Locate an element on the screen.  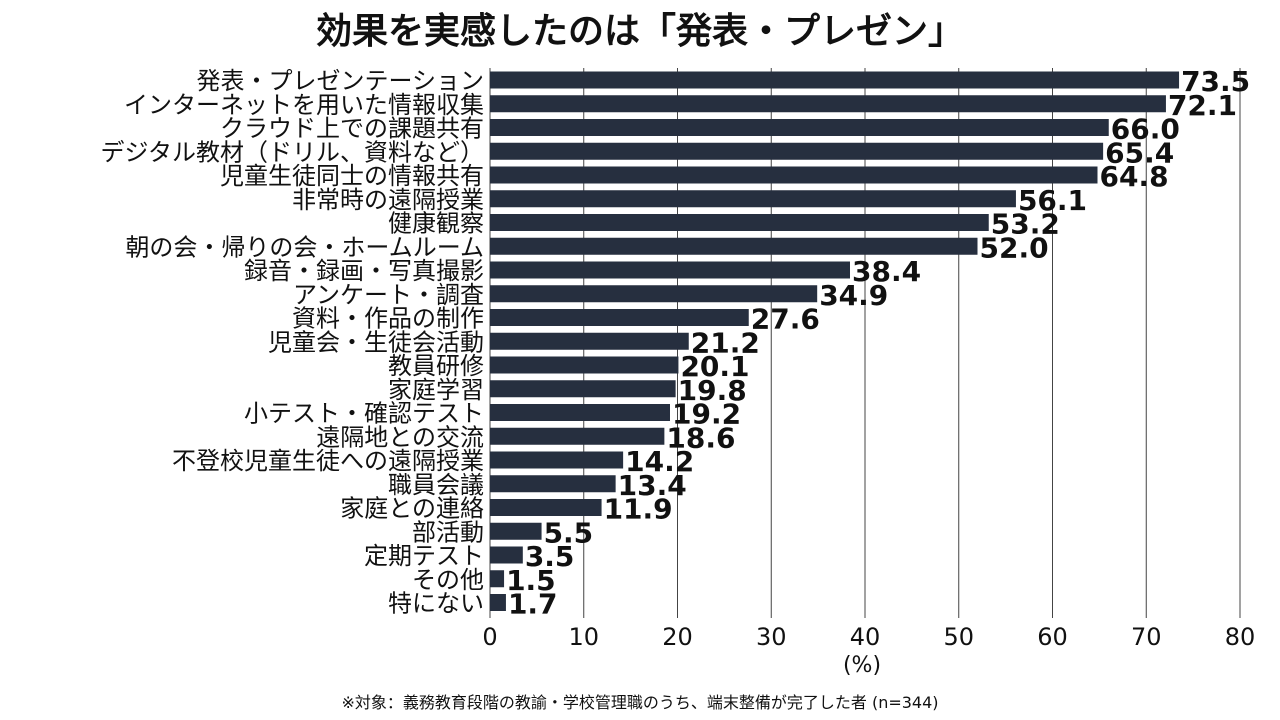
category-label: インターネットを用いた情報収集 is located at coordinates (304, 105).